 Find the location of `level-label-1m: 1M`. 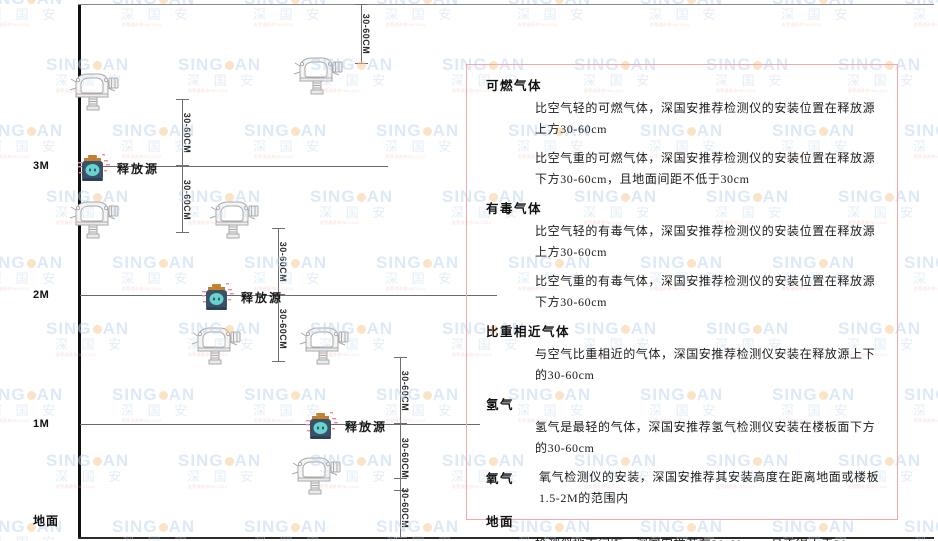

level-label-1m: 1M is located at coordinates (41, 424).